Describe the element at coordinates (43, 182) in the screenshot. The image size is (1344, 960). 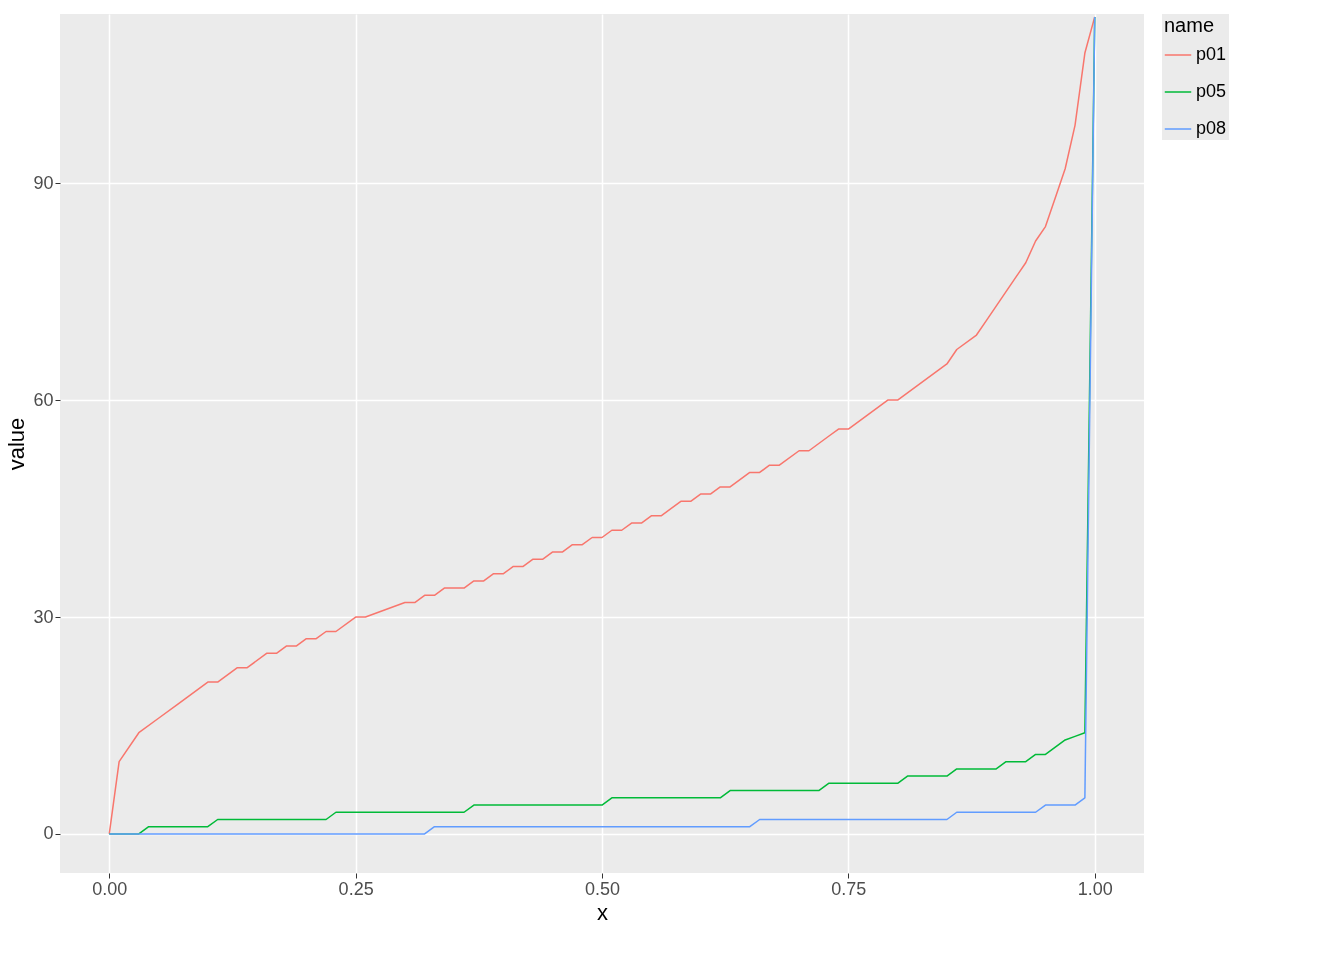
I see `y-tick-label: 90` at that location.